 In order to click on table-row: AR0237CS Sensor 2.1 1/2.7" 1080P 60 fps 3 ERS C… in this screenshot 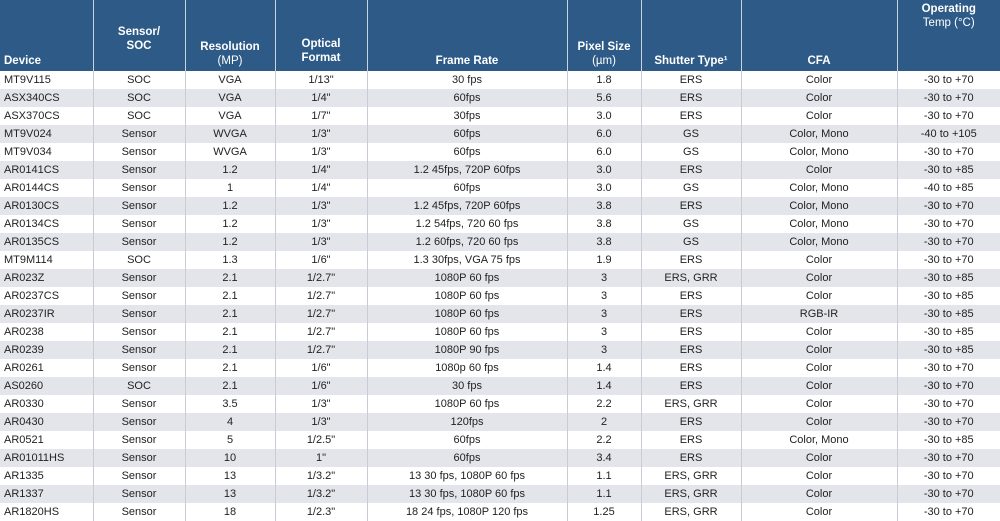, I will do `click(500, 296)`.